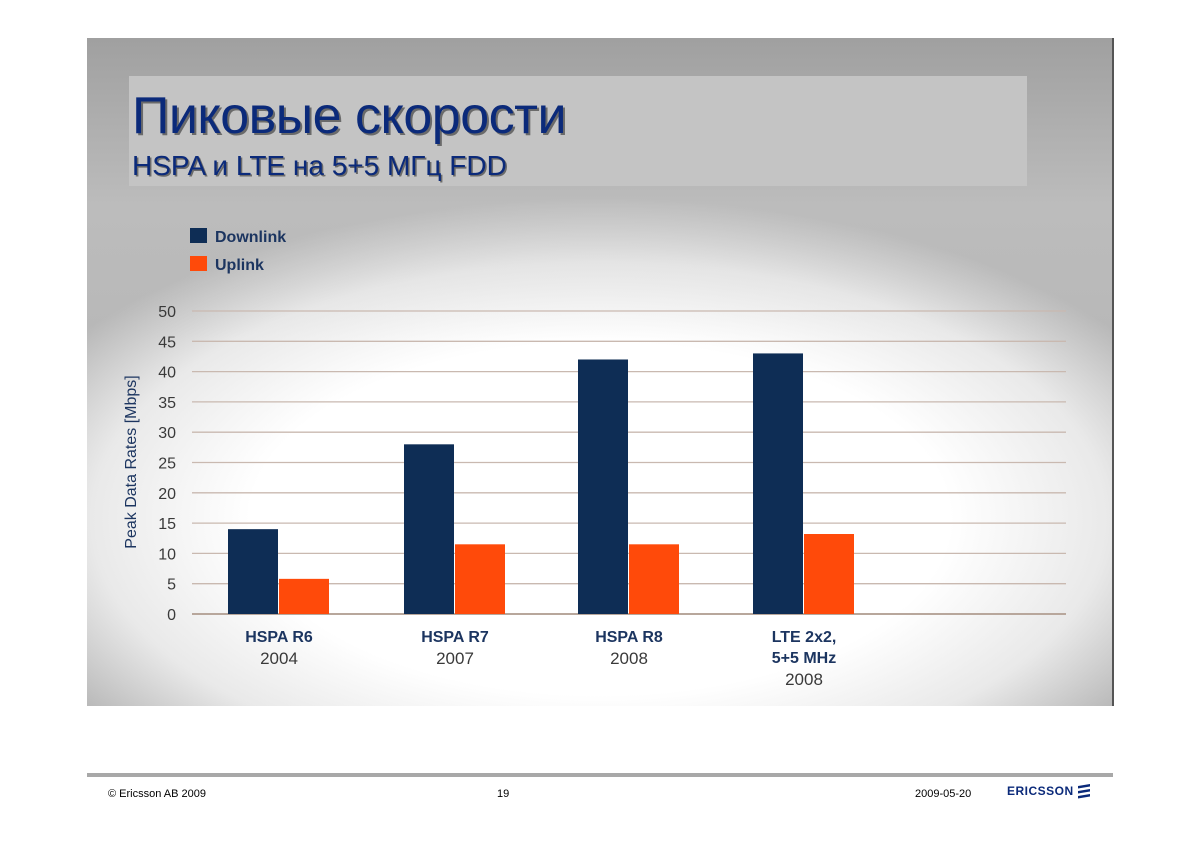 This screenshot has width=1200, height=848. Describe the element at coordinates (250, 237) in the screenshot. I see `legend-label-downlink: Downlink` at that location.